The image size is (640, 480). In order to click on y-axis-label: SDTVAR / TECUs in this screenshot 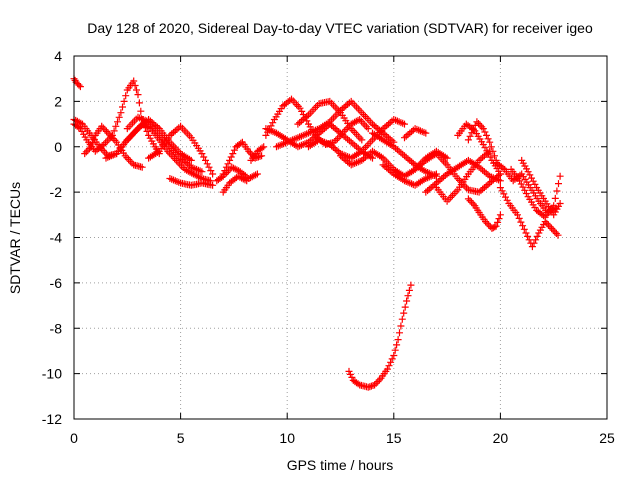, I will do `click(15, 238)`.